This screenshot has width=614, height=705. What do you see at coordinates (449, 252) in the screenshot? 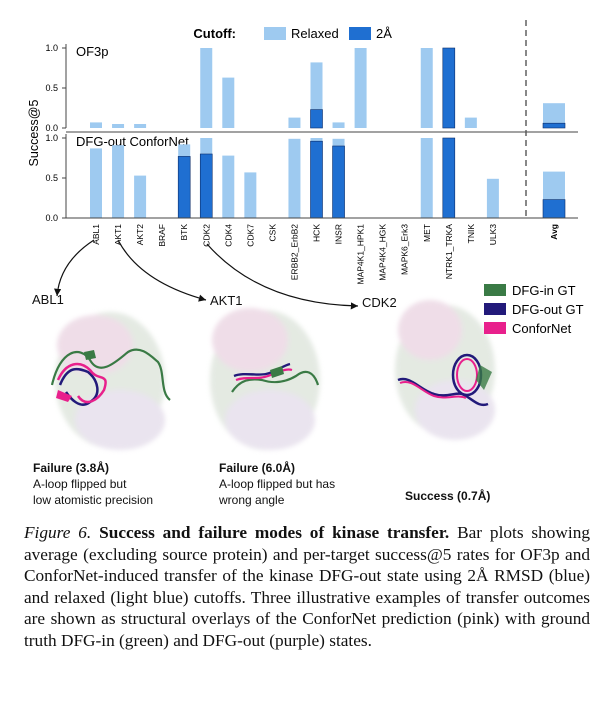
I see `x-tick-label: NTRK1_TRKA` at bounding box center [449, 252].